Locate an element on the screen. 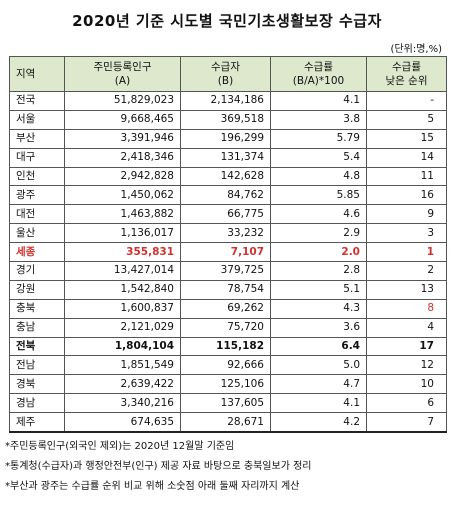 The width and height of the screenshot is (454, 507). header-recipients-line1: 수급자 is located at coordinates (225, 67).